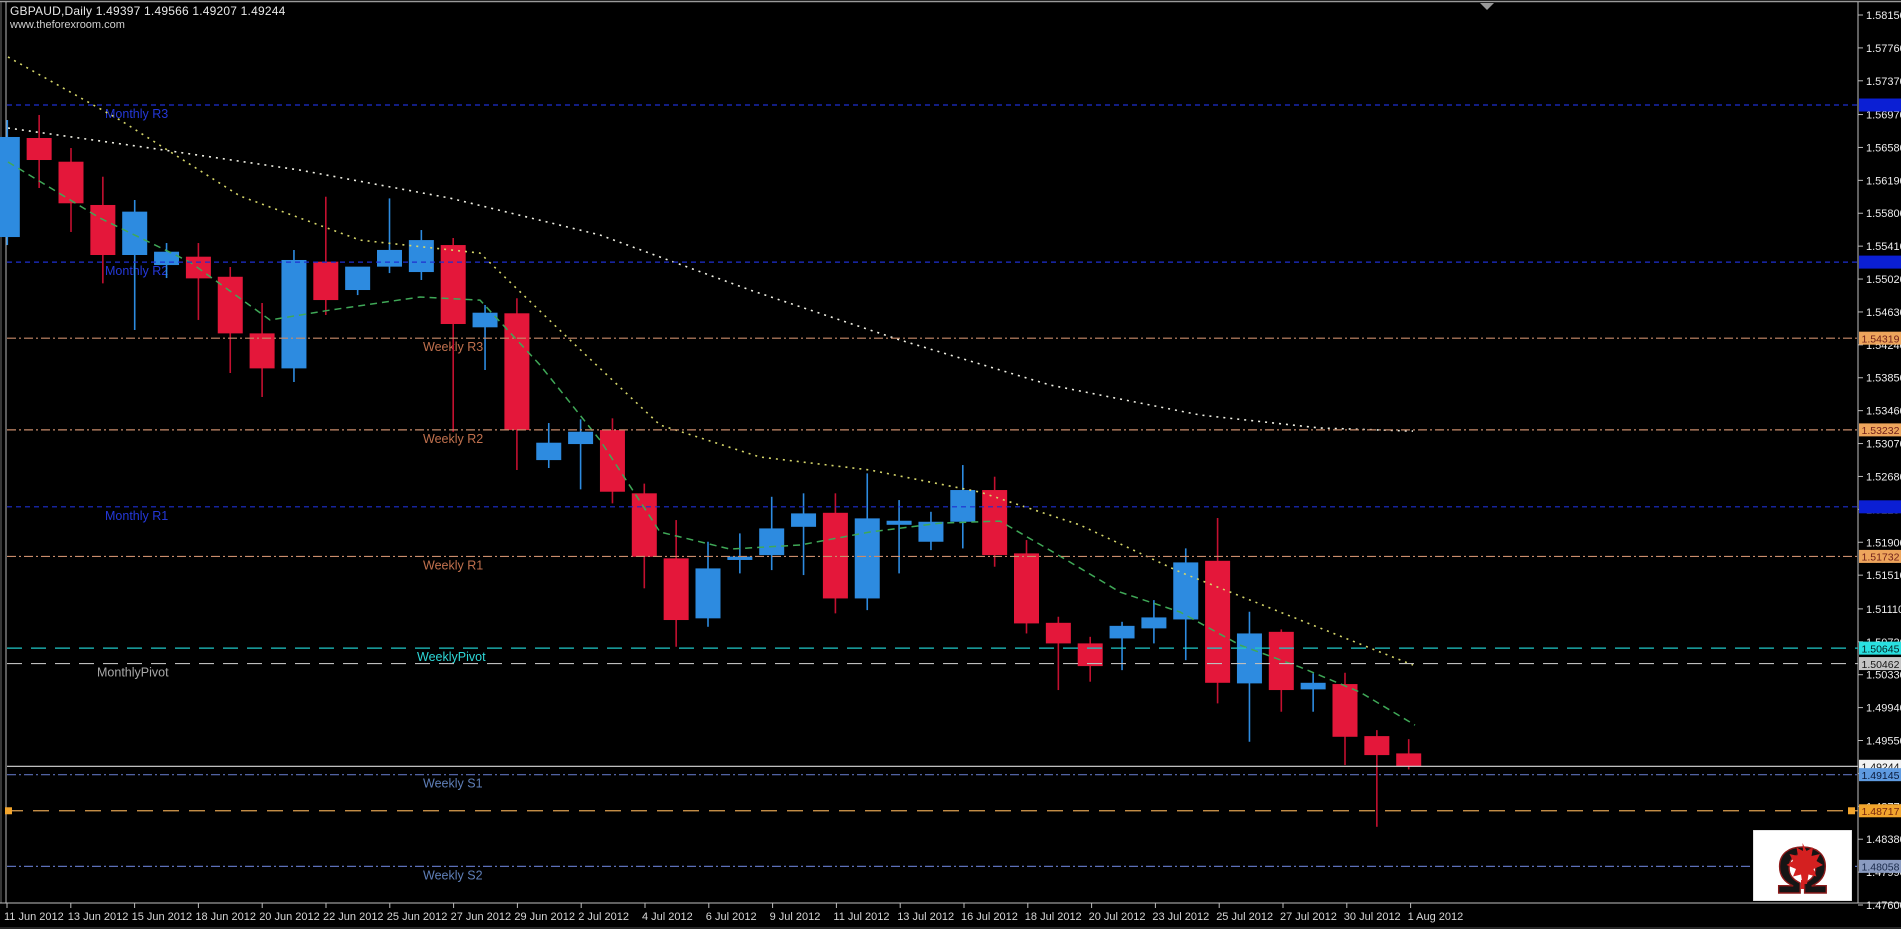 Image resolution: width=1901 pixels, height=929 pixels. What do you see at coordinates (453, 875) in the screenshot?
I see `level-label-weekly-s2: Weekly S2` at bounding box center [453, 875].